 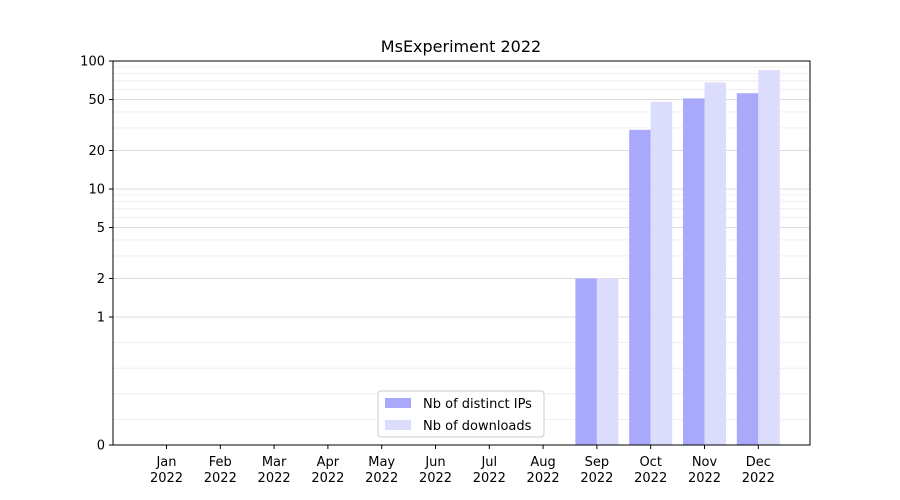 I want to click on legend-label-downloads: Nb of downloads, so click(x=477, y=426).